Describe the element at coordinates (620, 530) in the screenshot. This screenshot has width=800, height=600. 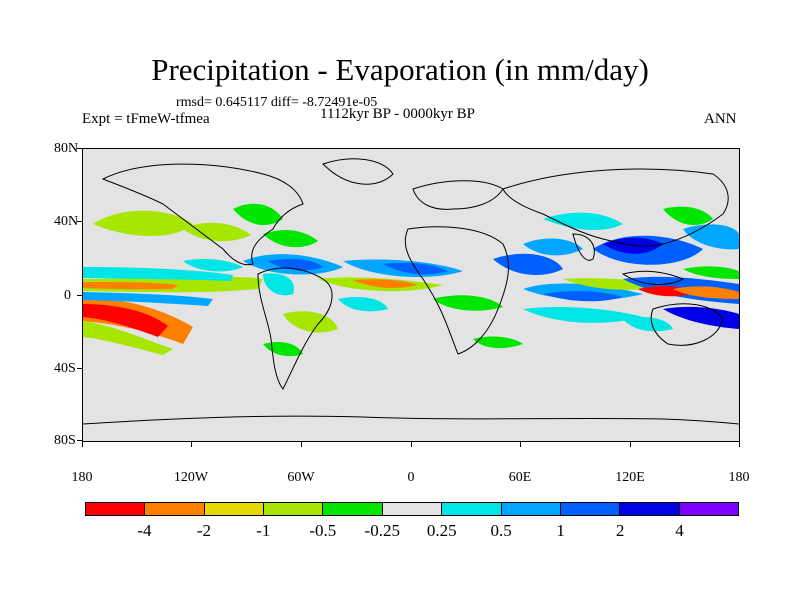
I see `colorbar-label: 2` at that location.